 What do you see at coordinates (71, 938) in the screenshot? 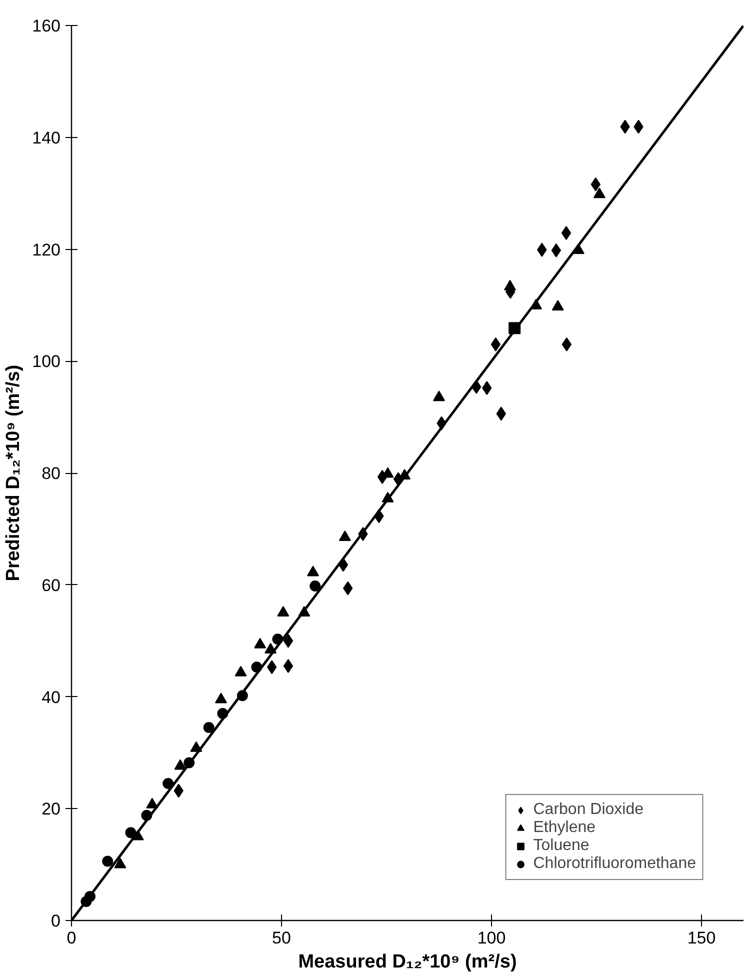
I see `x-tick-label: 0` at bounding box center [71, 938].